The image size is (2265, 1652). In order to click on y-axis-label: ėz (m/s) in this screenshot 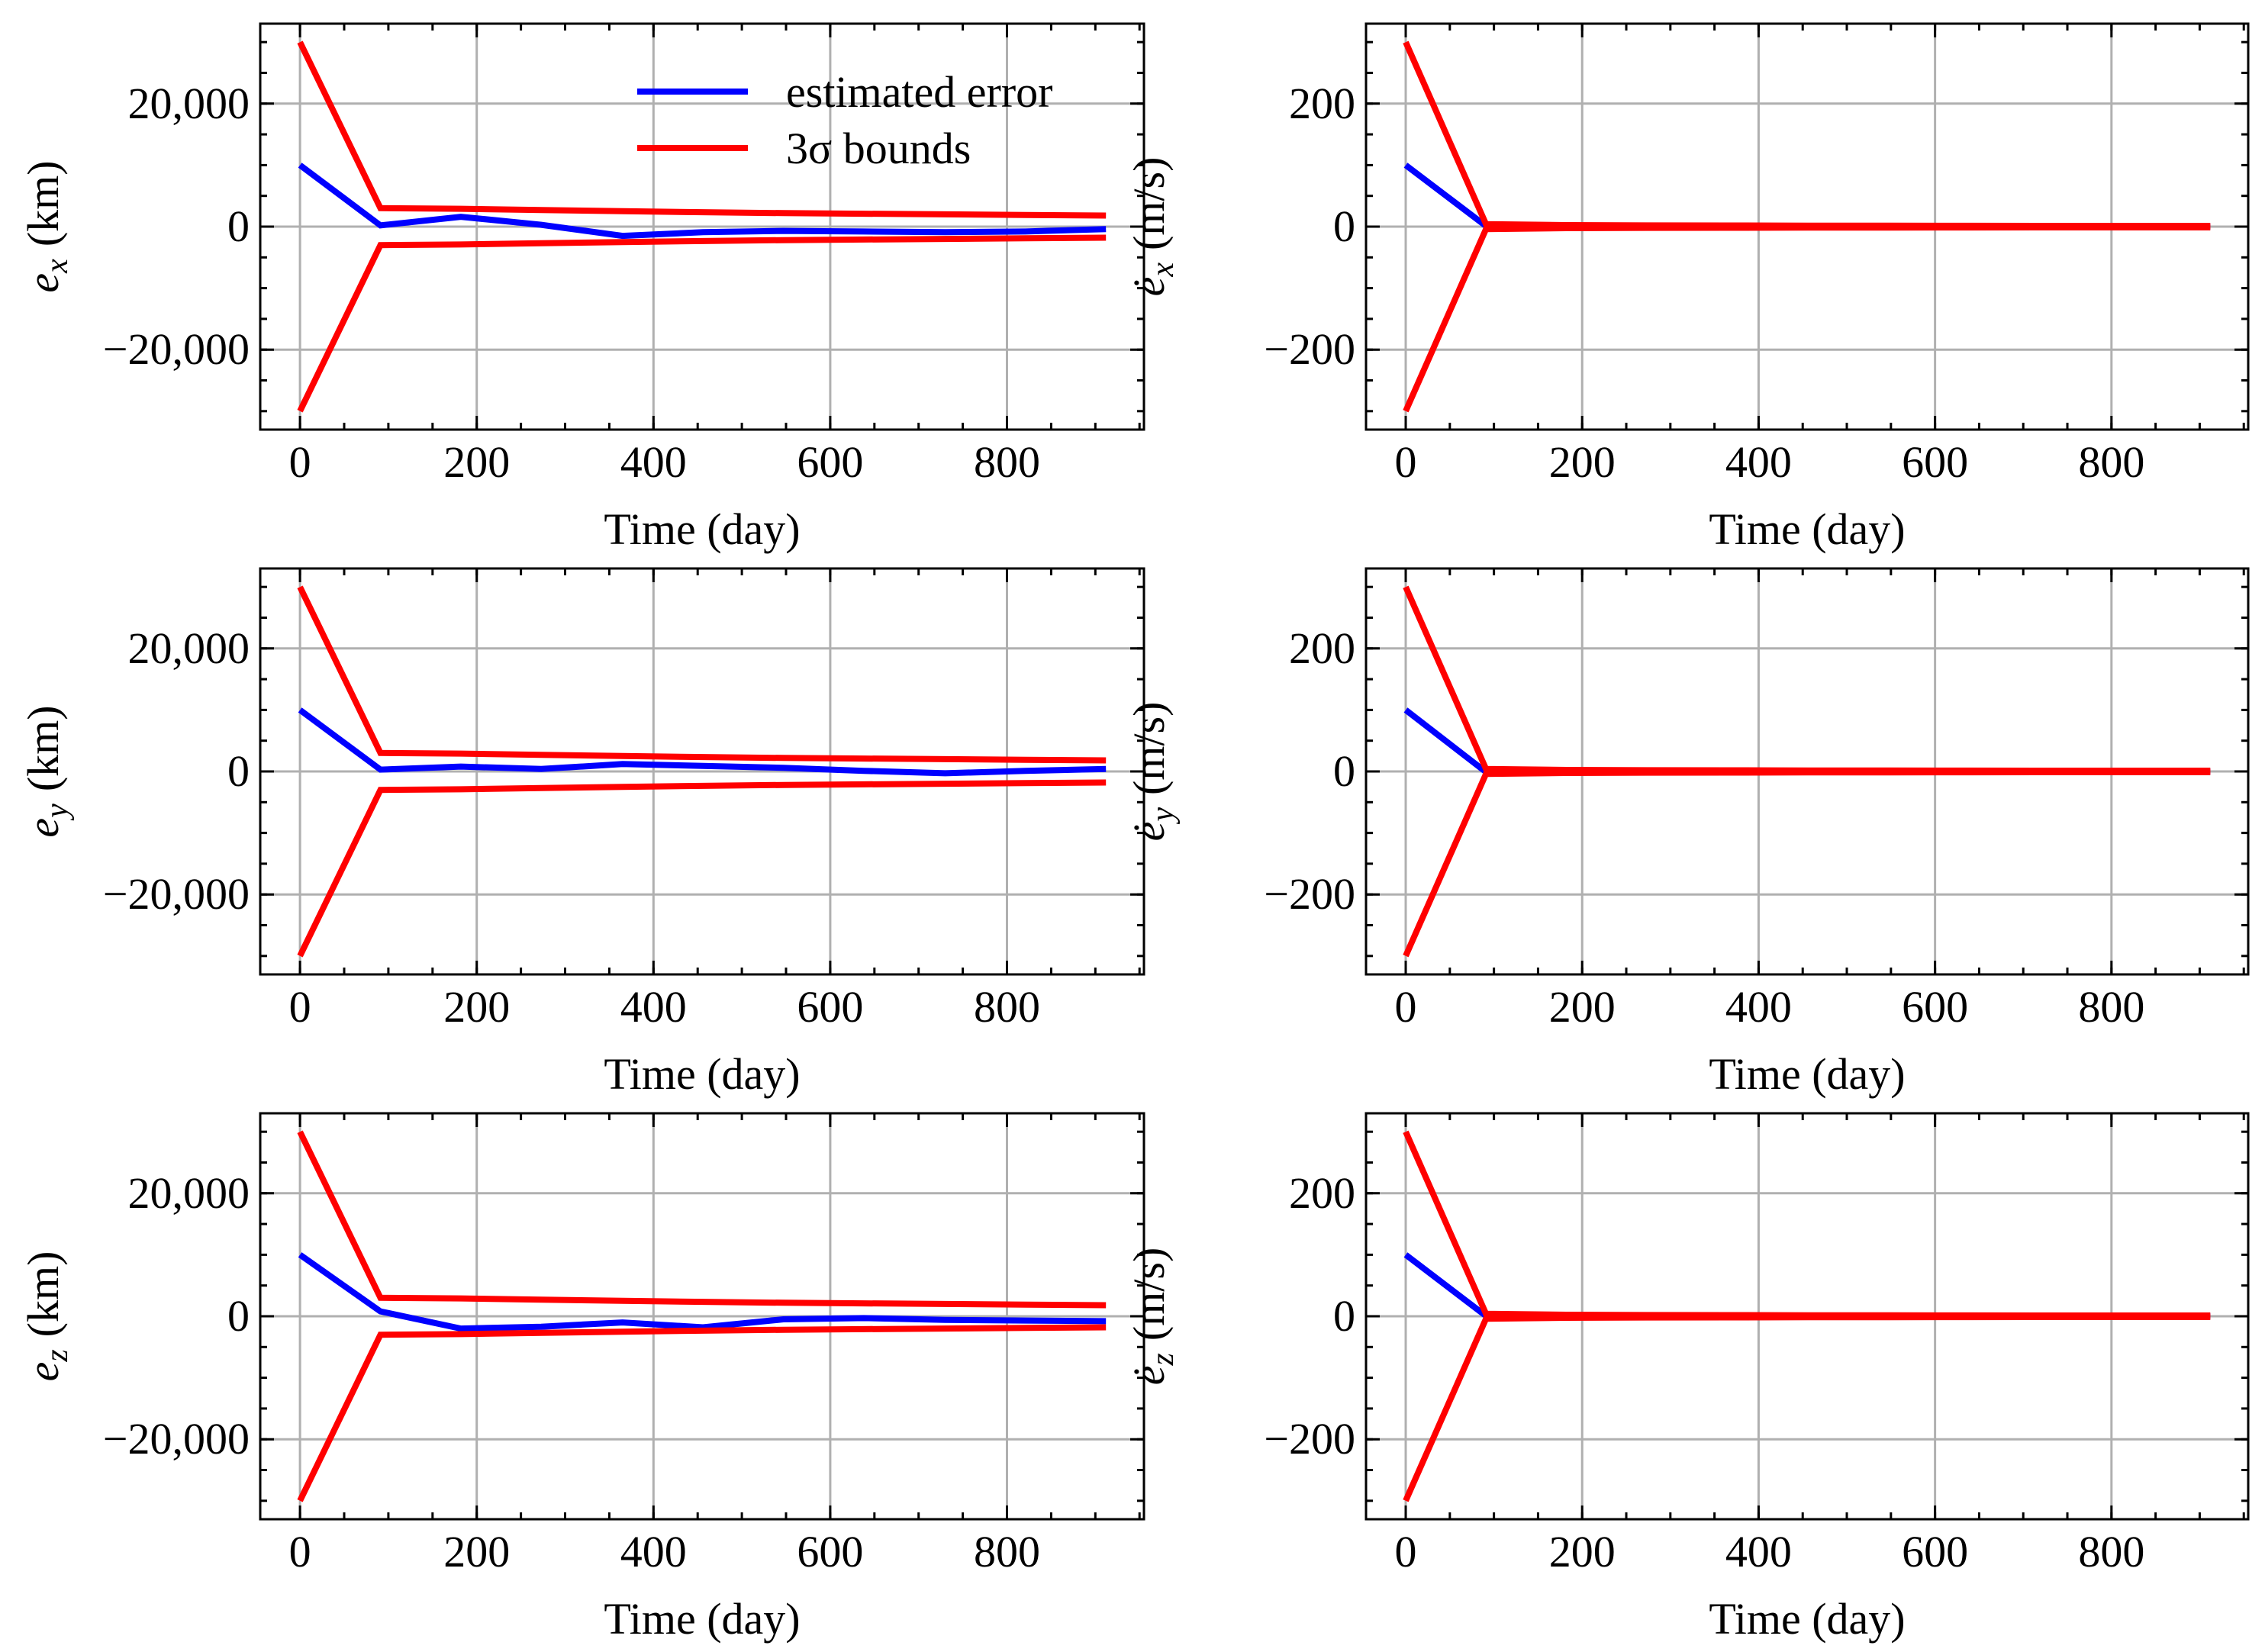, I will do `click(1152, 1317)`.